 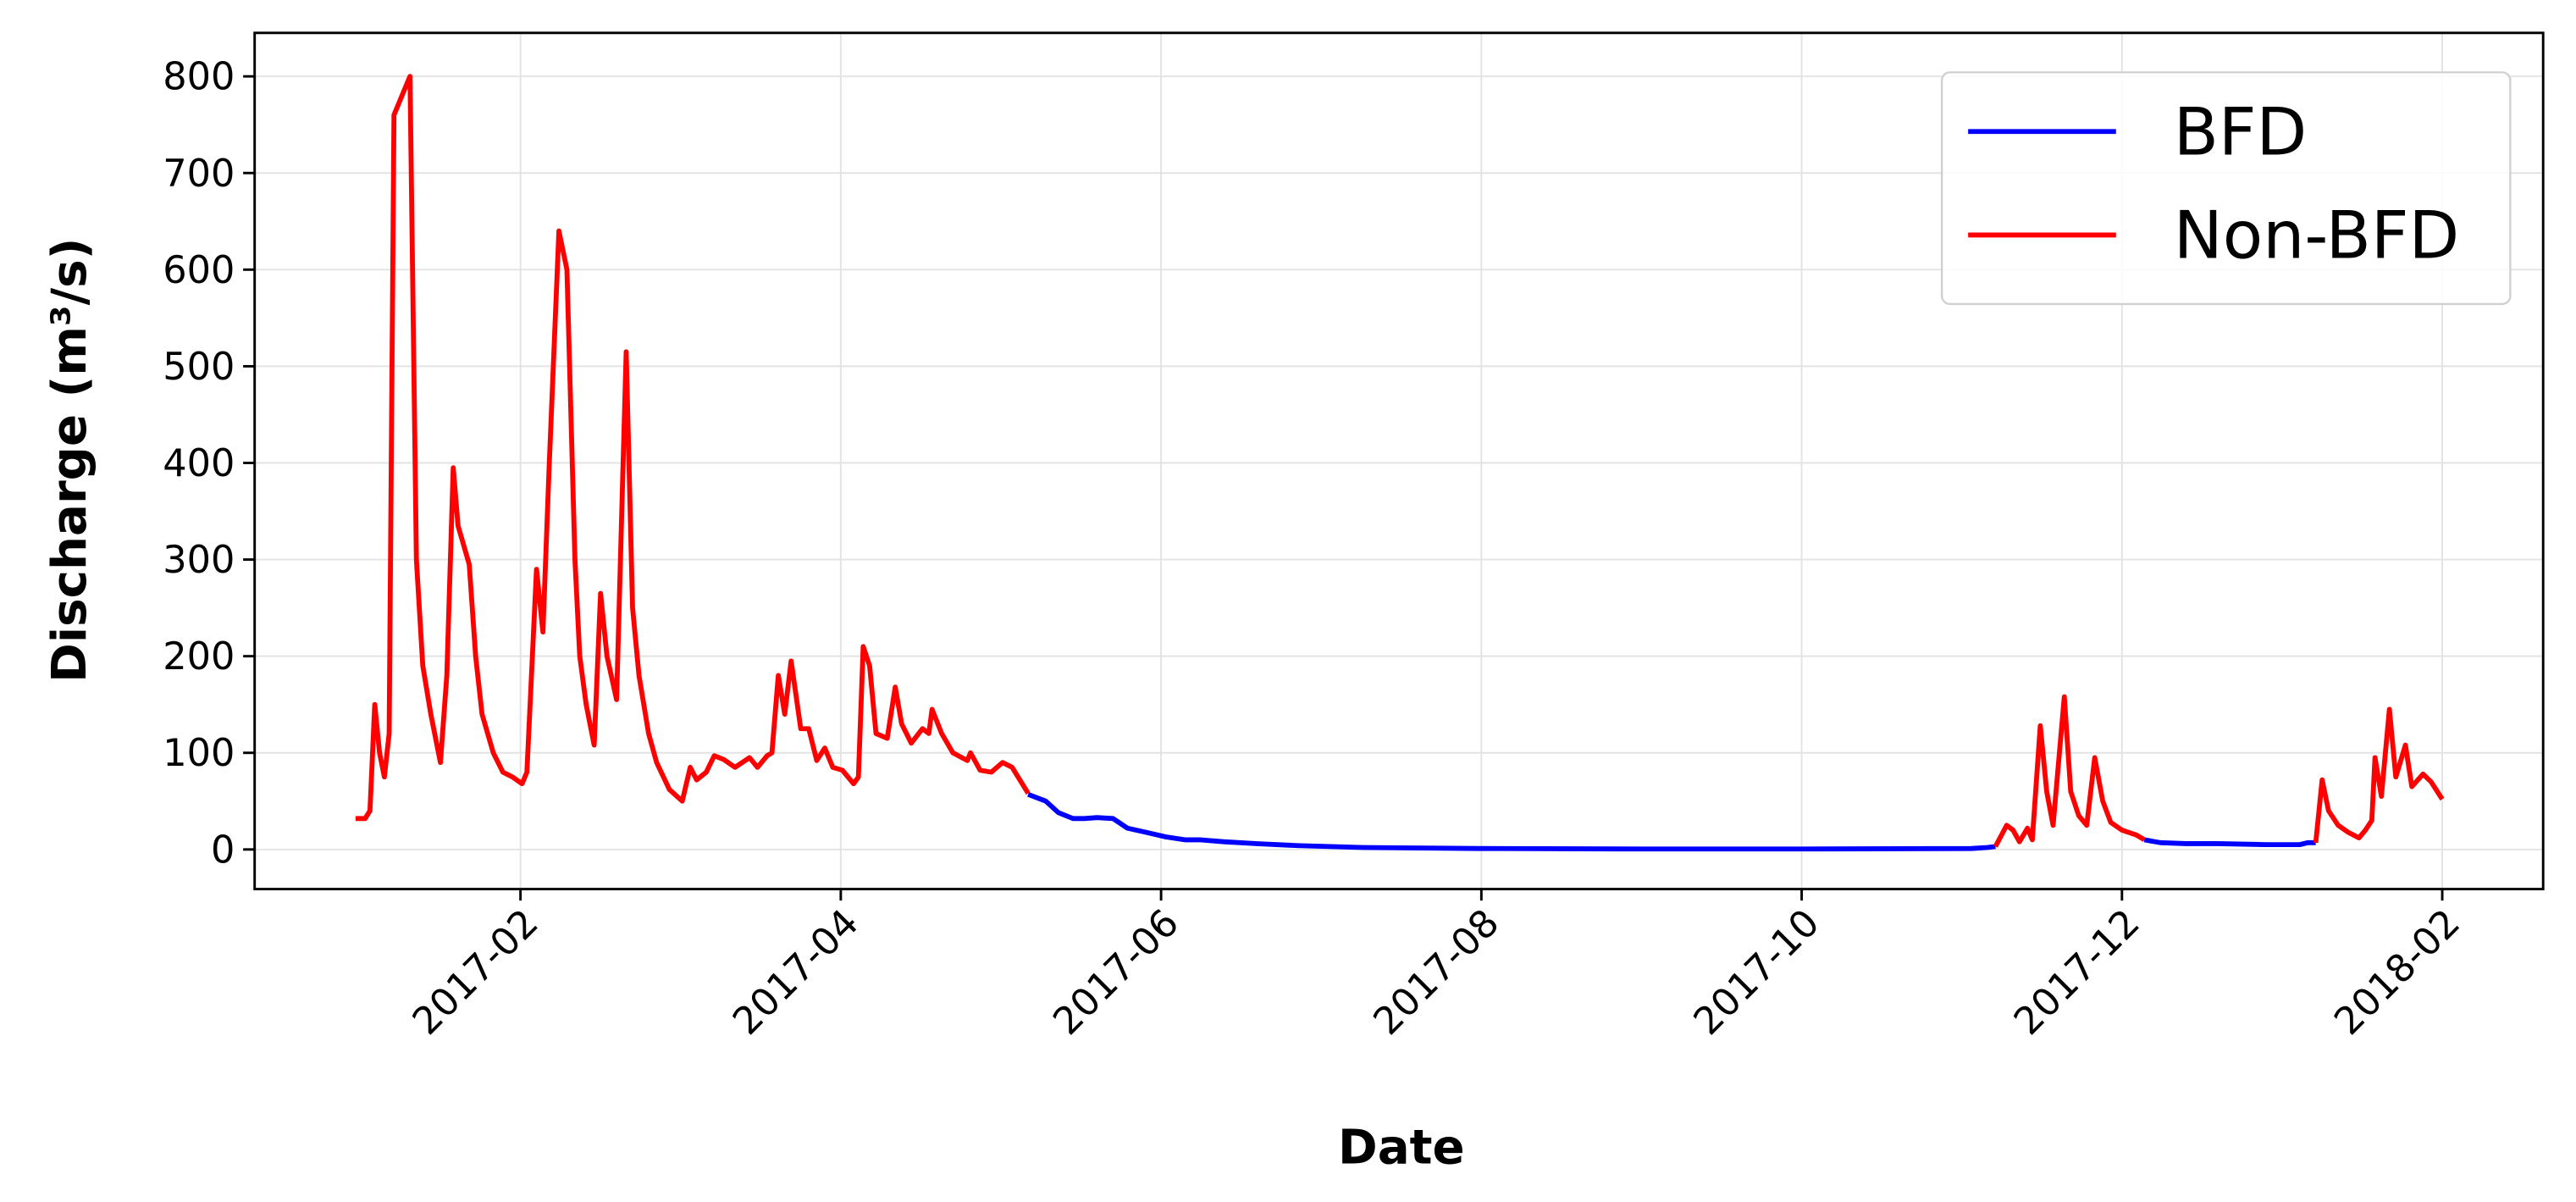 What do you see at coordinates (199, 367) in the screenshot?
I see `y-tick-label: 500` at bounding box center [199, 367].